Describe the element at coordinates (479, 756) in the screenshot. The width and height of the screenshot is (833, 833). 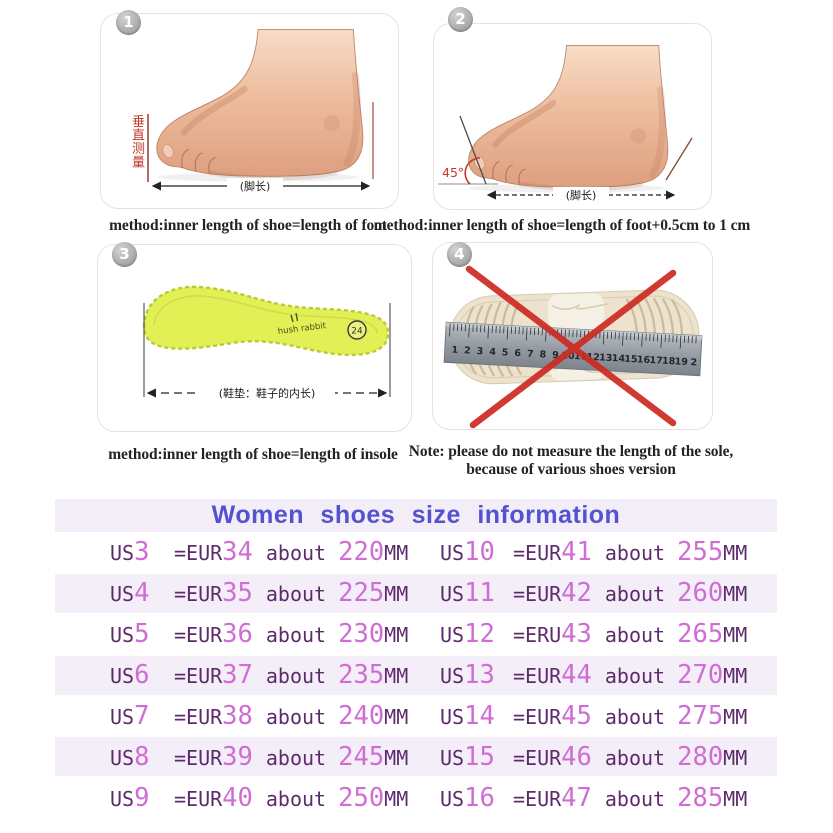
I see `us-size-value: 15` at that location.